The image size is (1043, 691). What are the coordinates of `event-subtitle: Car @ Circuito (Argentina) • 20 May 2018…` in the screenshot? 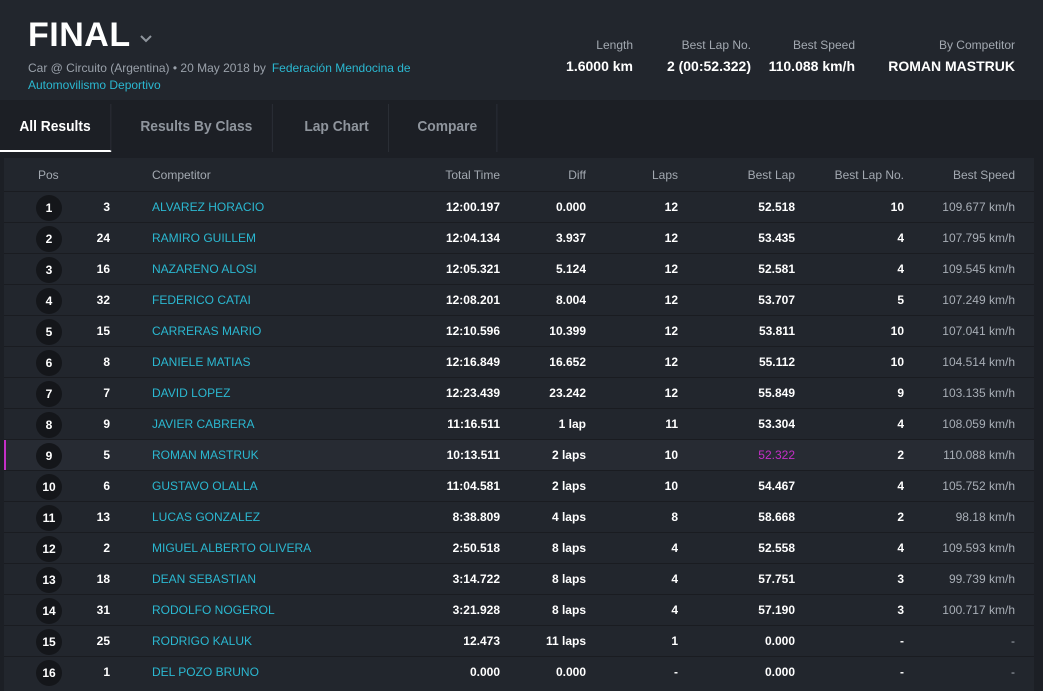 It's located at (243, 77).